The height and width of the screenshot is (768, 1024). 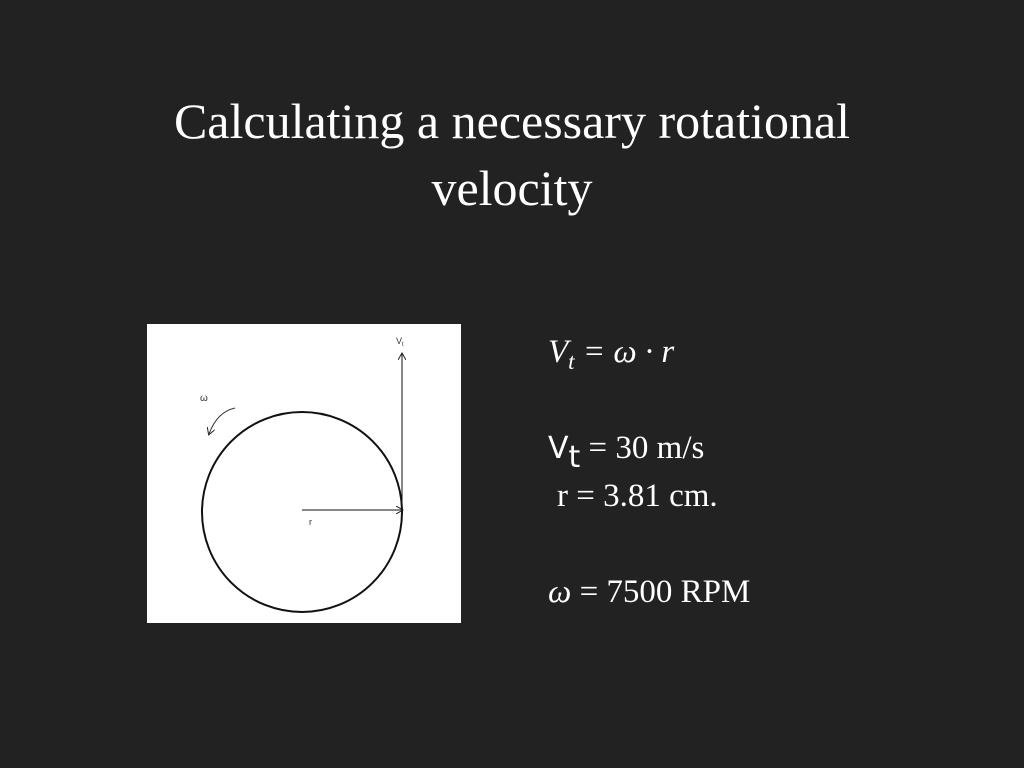 What do you see at coordinates (403, 345) in the screenshot?
I see `velocity-subscript: t` at bounding box center [403, 345].